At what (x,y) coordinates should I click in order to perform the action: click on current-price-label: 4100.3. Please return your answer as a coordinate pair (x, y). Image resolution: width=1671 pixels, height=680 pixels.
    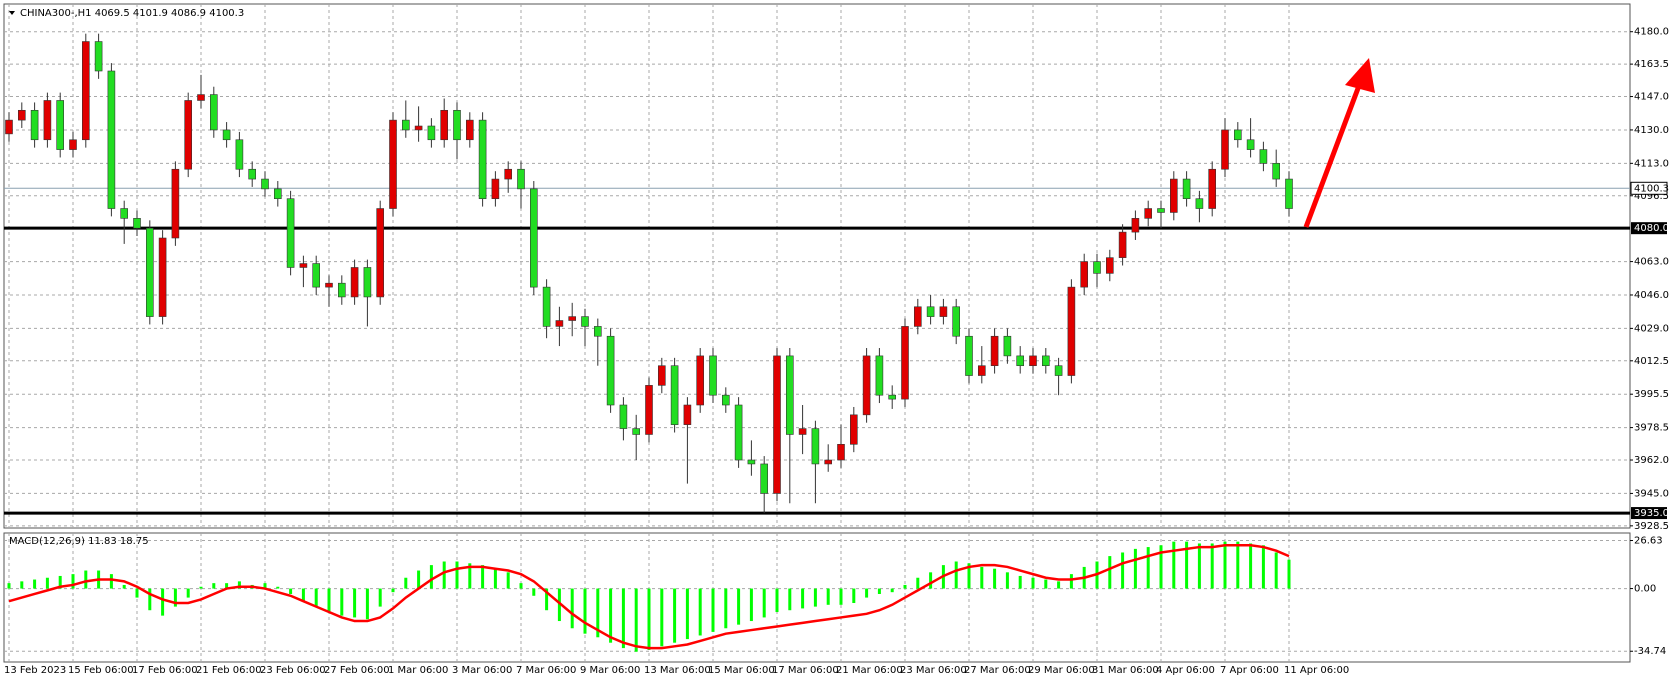
    Looking at the image, I should click on (1651, 188).